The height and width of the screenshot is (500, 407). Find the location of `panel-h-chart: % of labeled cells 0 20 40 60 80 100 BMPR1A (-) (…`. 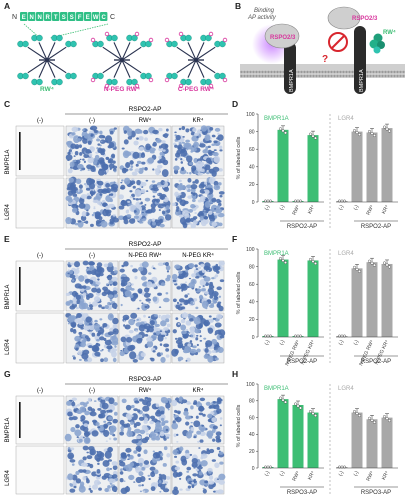

panel-h-chart: % of labeled cells 0 20 40 60 80 100 BMPR1A (-) (… is located at coordinates (317, 439).